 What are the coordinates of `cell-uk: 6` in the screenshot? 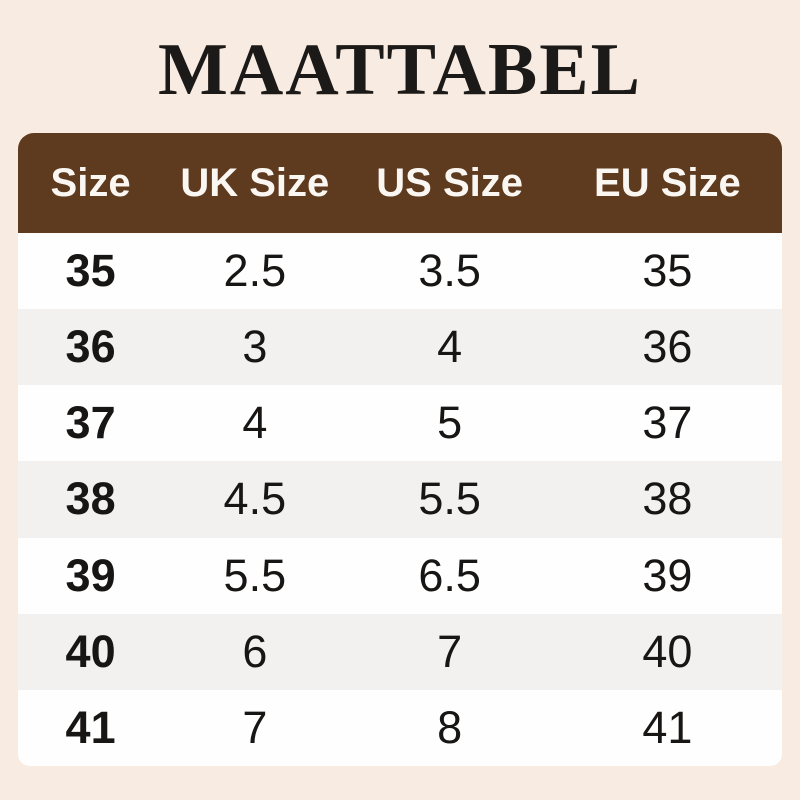 It's located at (255, 651).